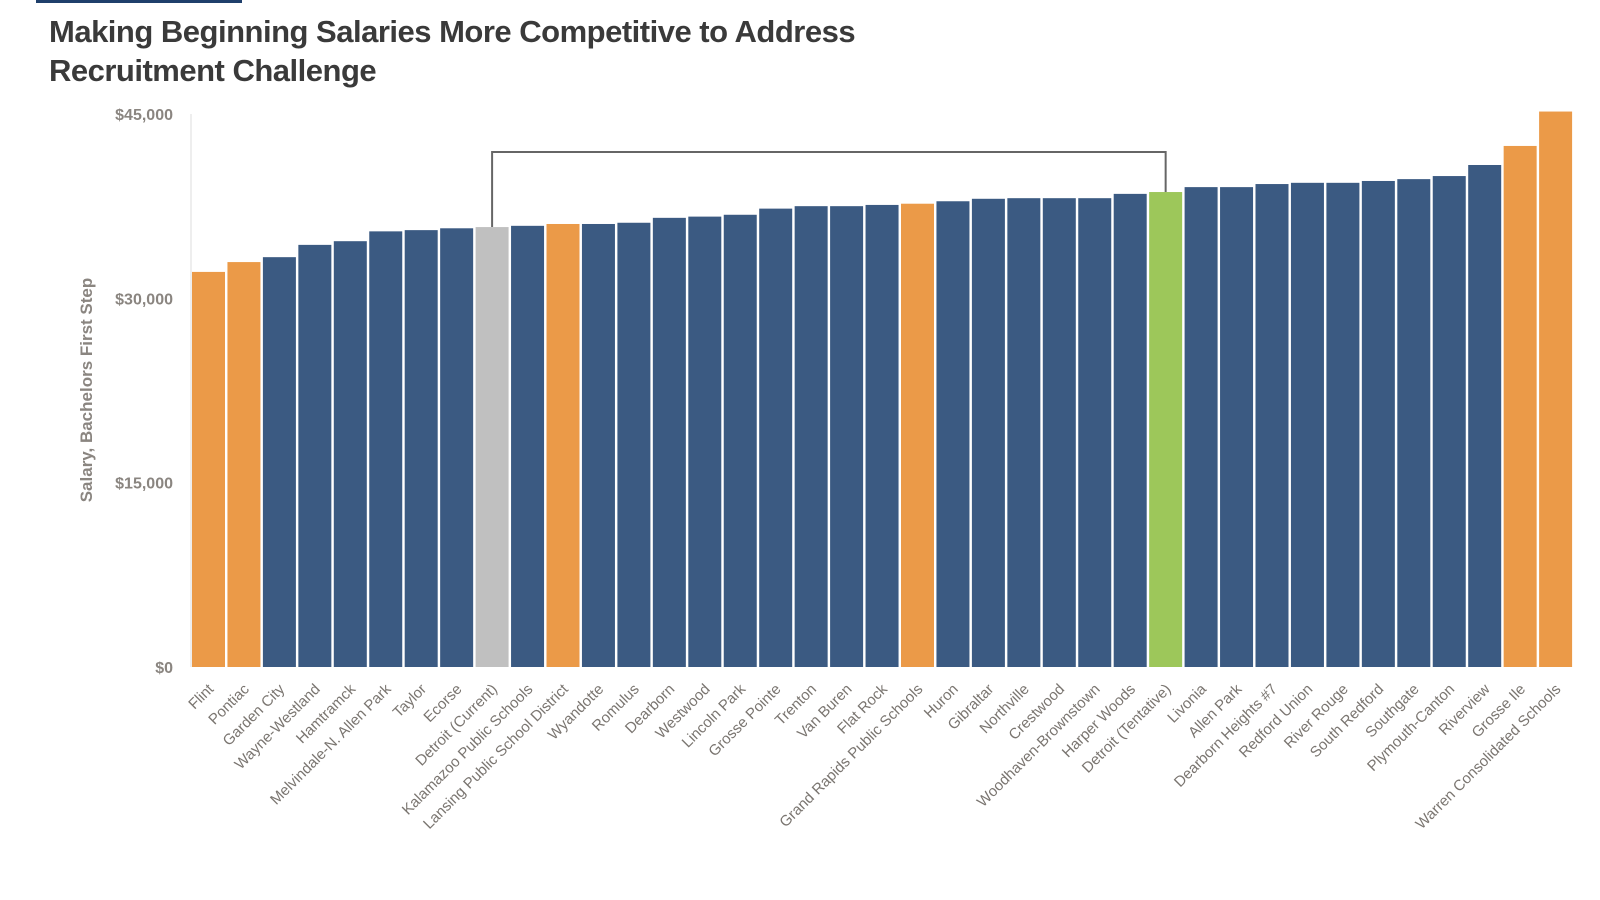 The width and height of the screenshot is (1600, 900). What do you see at coordinates (213, 70) in the screenshot?
I see `chart-title-line-2: Recruitment Challenge` at bounding box center [213, 70].